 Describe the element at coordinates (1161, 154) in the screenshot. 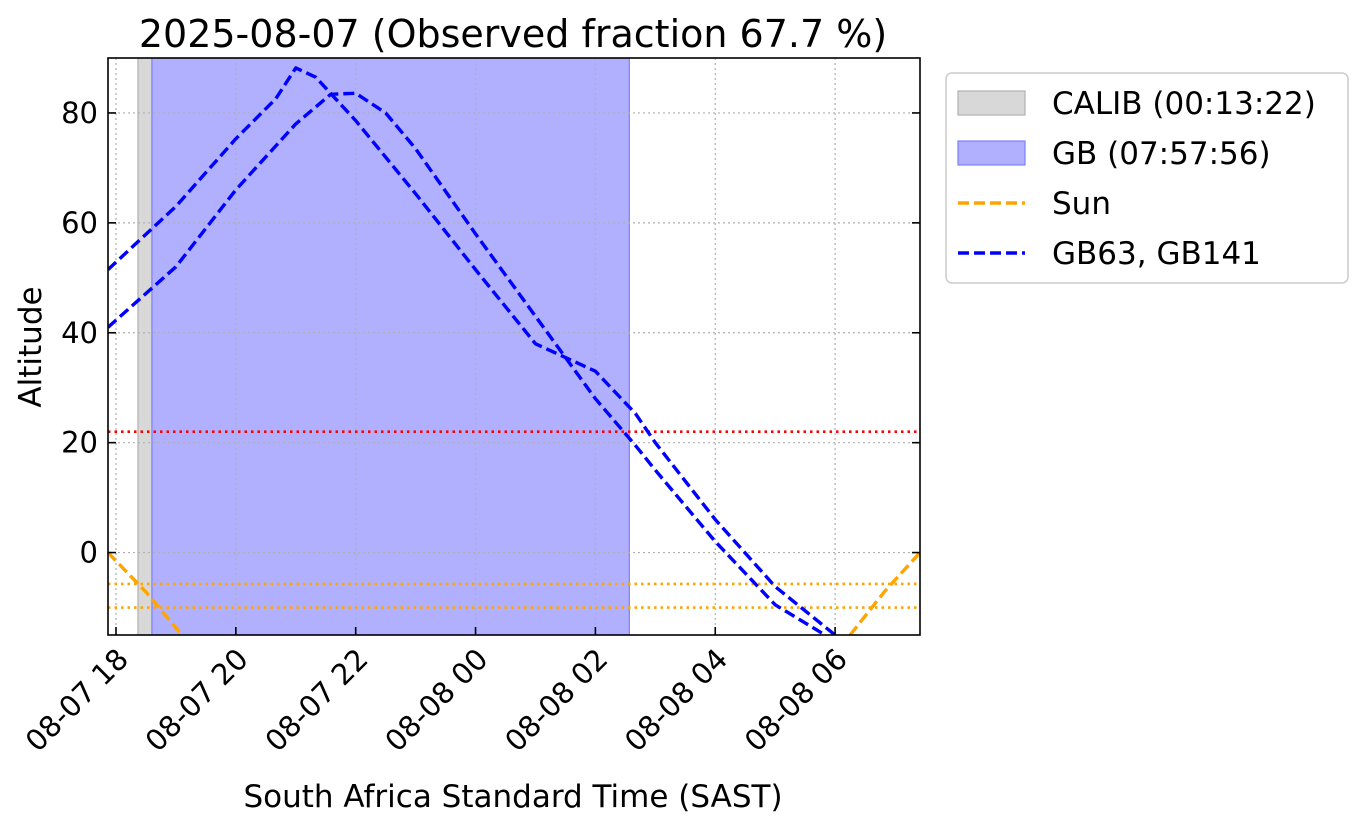

I see `legend-label: GB (07:57:56)` at that location.